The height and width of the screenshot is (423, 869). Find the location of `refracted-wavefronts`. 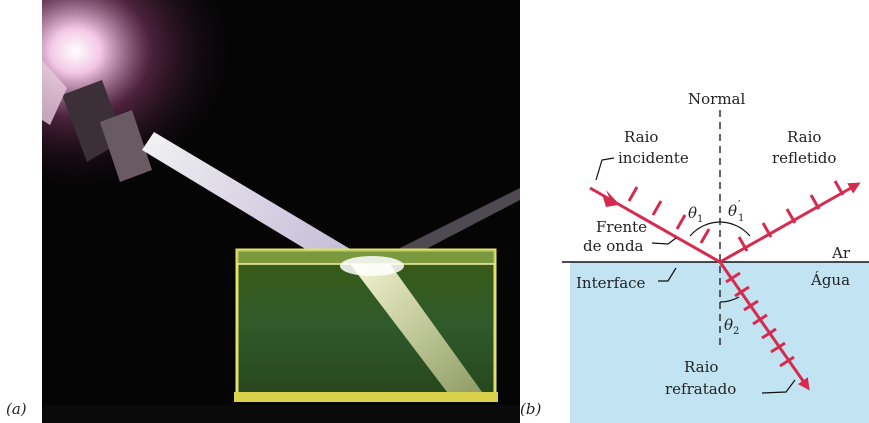

refracted-wavefronts is located at coordinates (760, 319).